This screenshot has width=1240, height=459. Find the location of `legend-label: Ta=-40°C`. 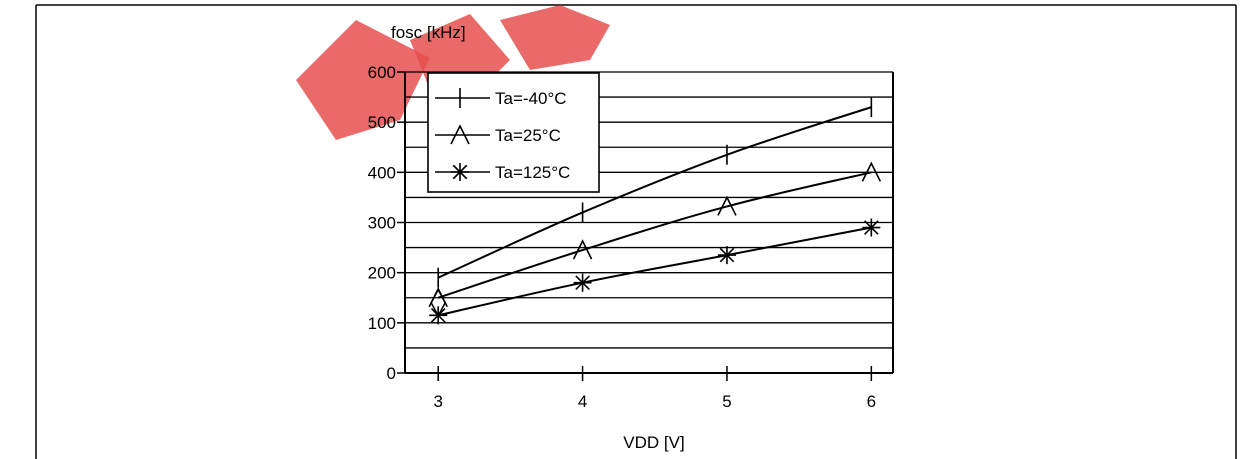

legend-label: Ta=-40°C is located at coordinates (531, 98).